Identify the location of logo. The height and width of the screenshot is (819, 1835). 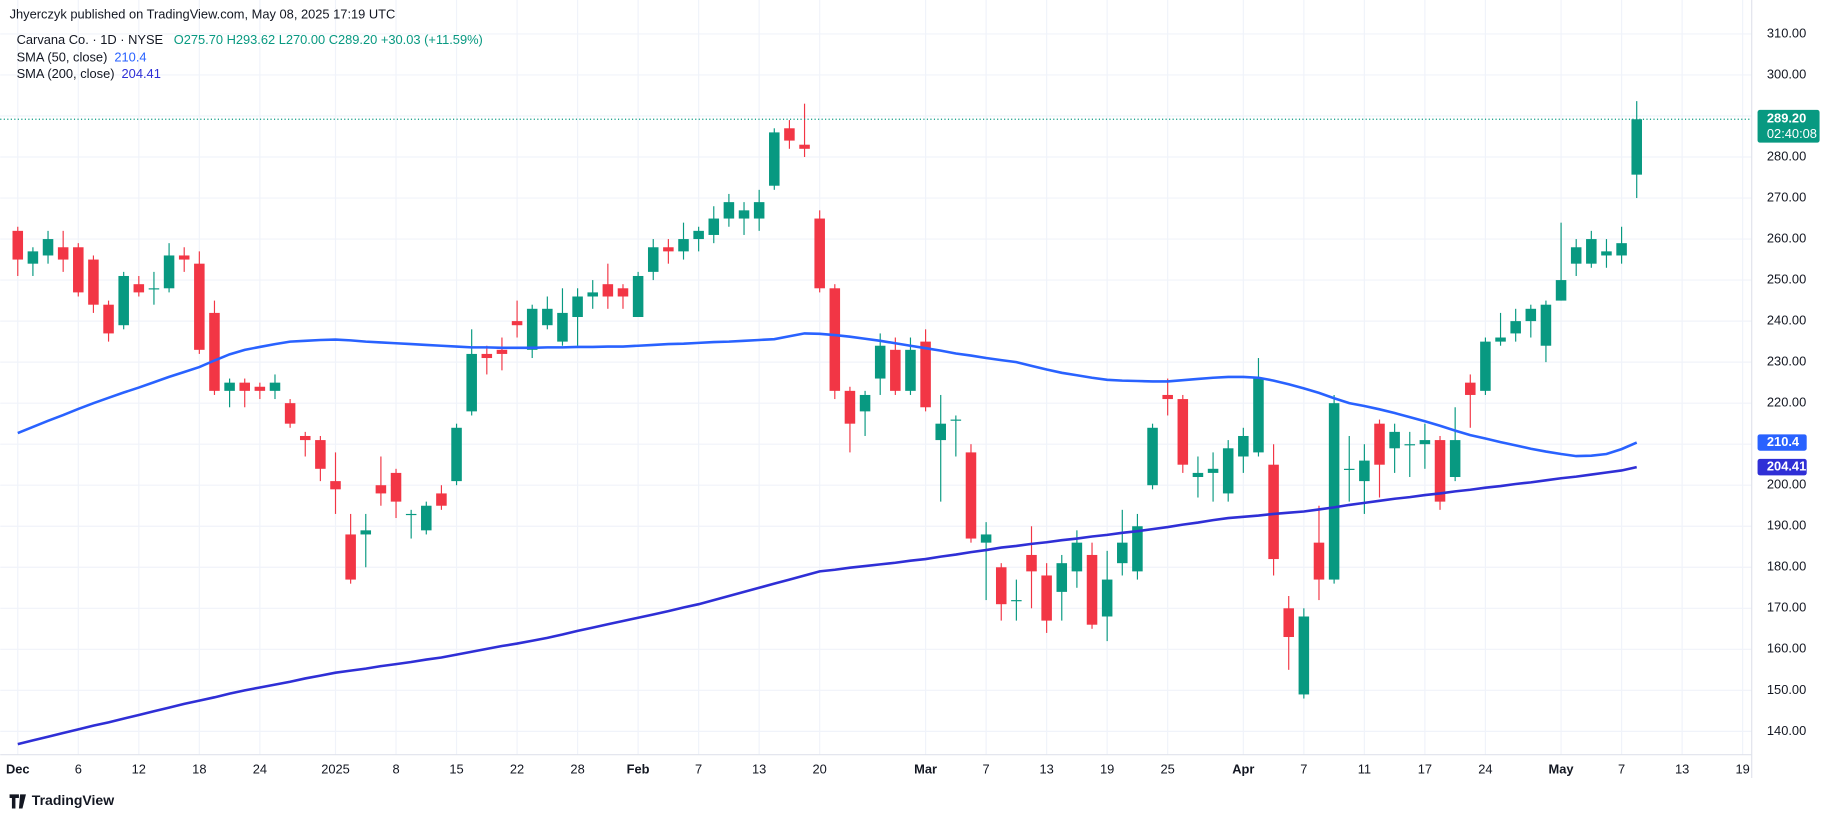
(17, 801).